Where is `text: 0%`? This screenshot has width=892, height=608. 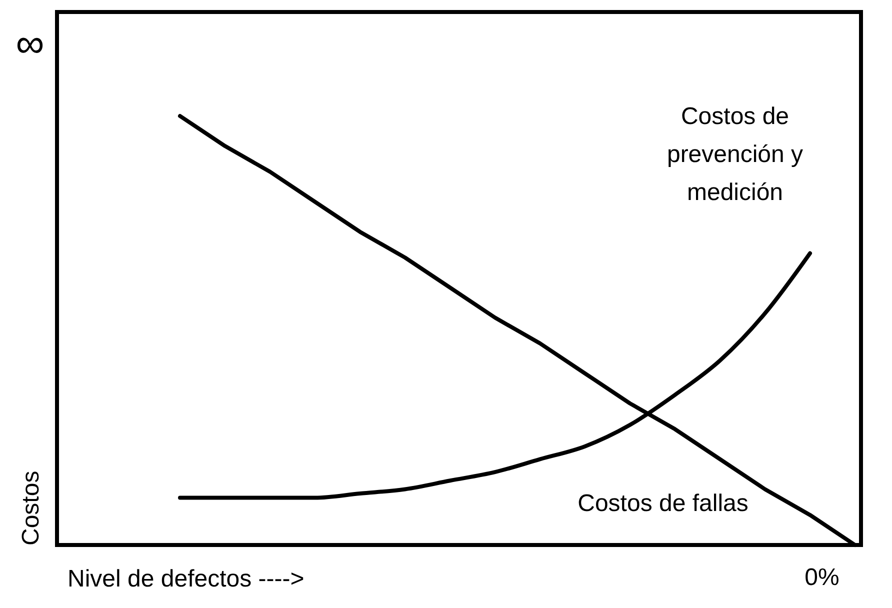 text: 0% is located at coordinates (822, 577).